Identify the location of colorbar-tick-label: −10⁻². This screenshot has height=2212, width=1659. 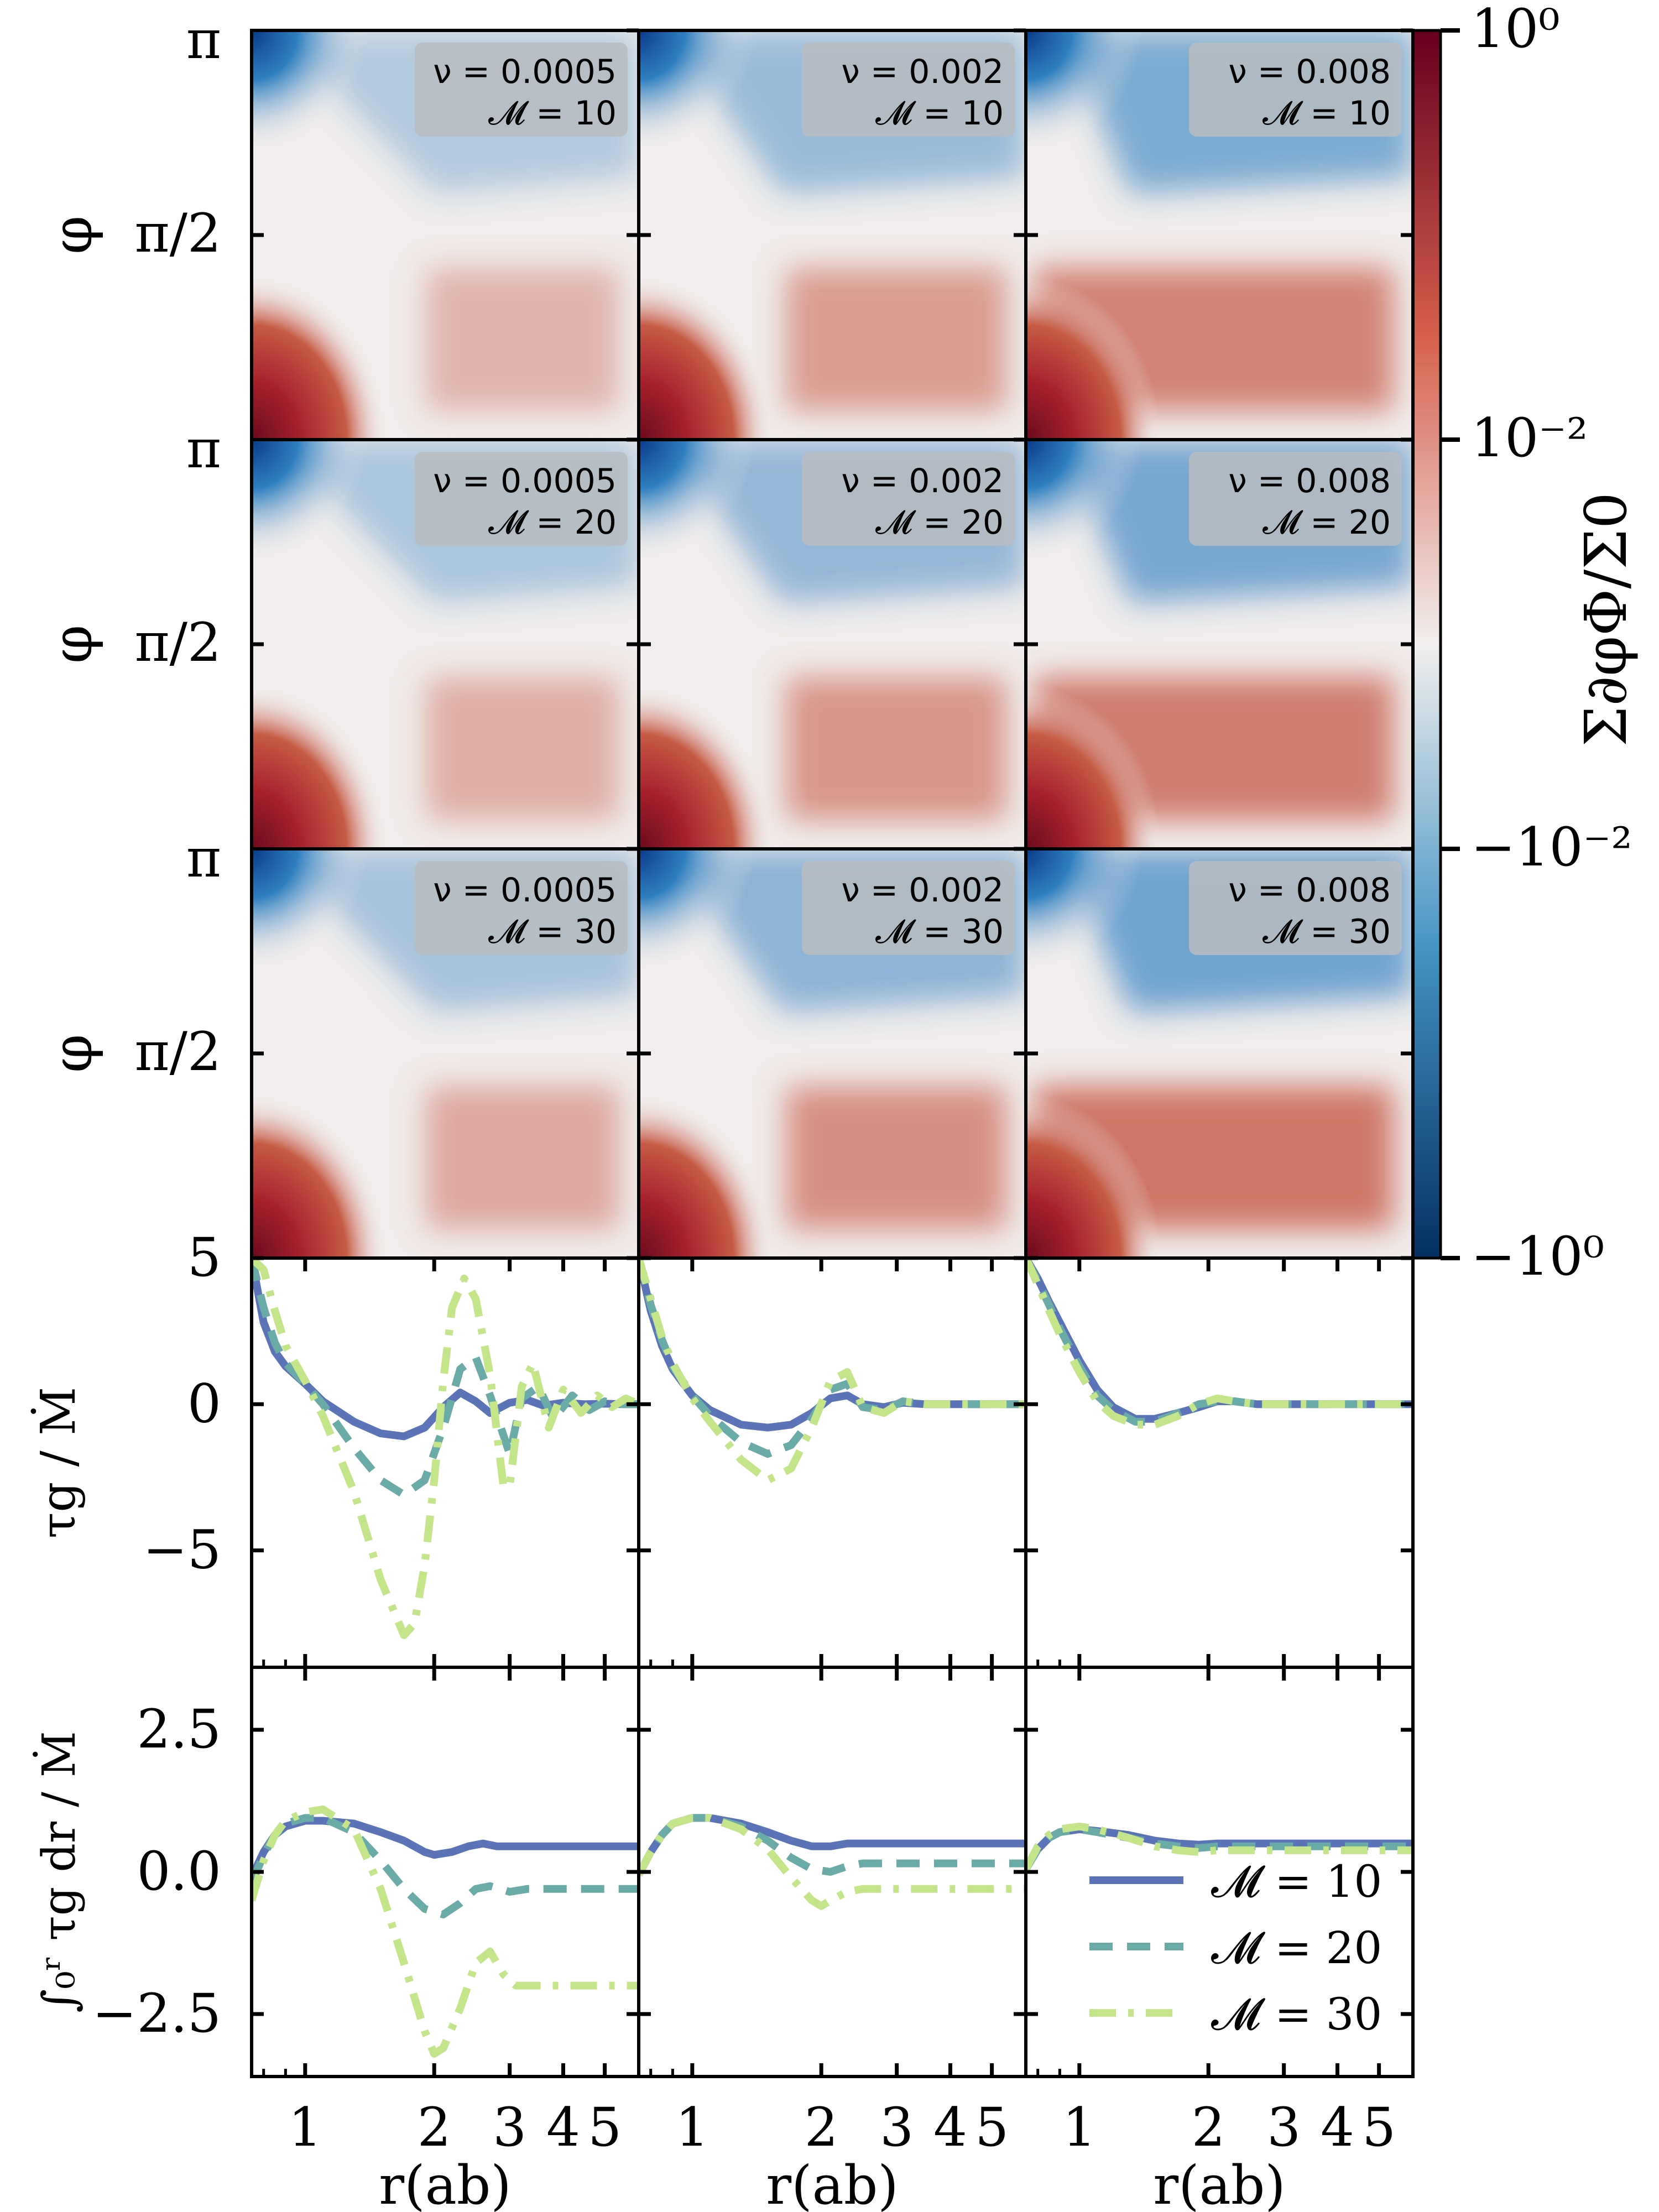
(1552, 847).